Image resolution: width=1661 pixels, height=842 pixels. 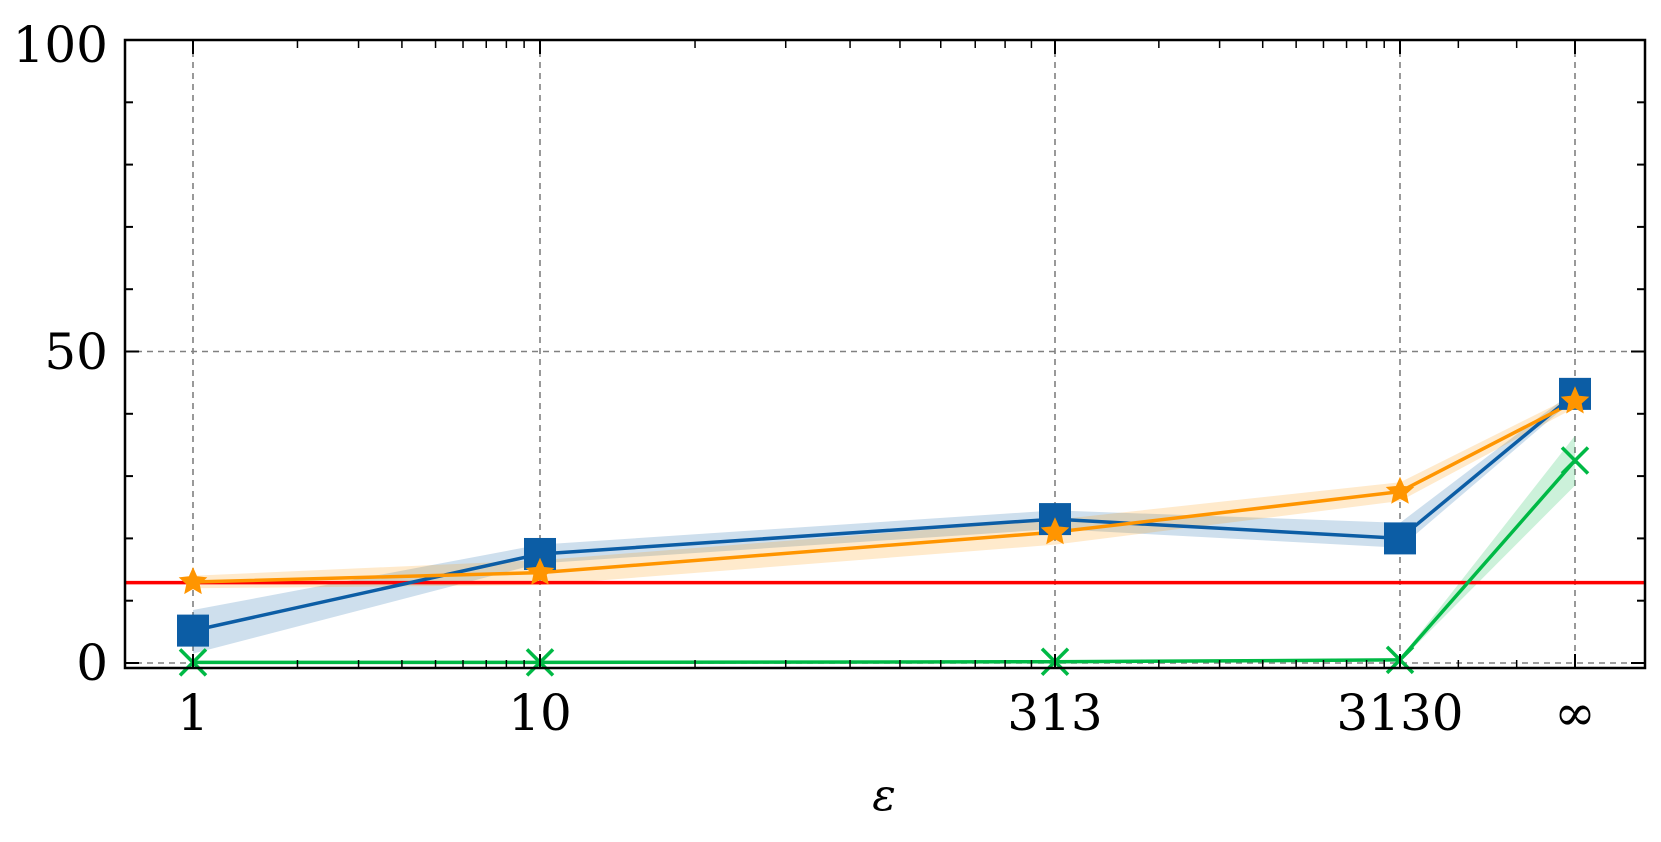 What do you see at coordinates (92, 663) in the screenshot?
I see `y-tick-label-0: 0` at bounding box center [92, 663].